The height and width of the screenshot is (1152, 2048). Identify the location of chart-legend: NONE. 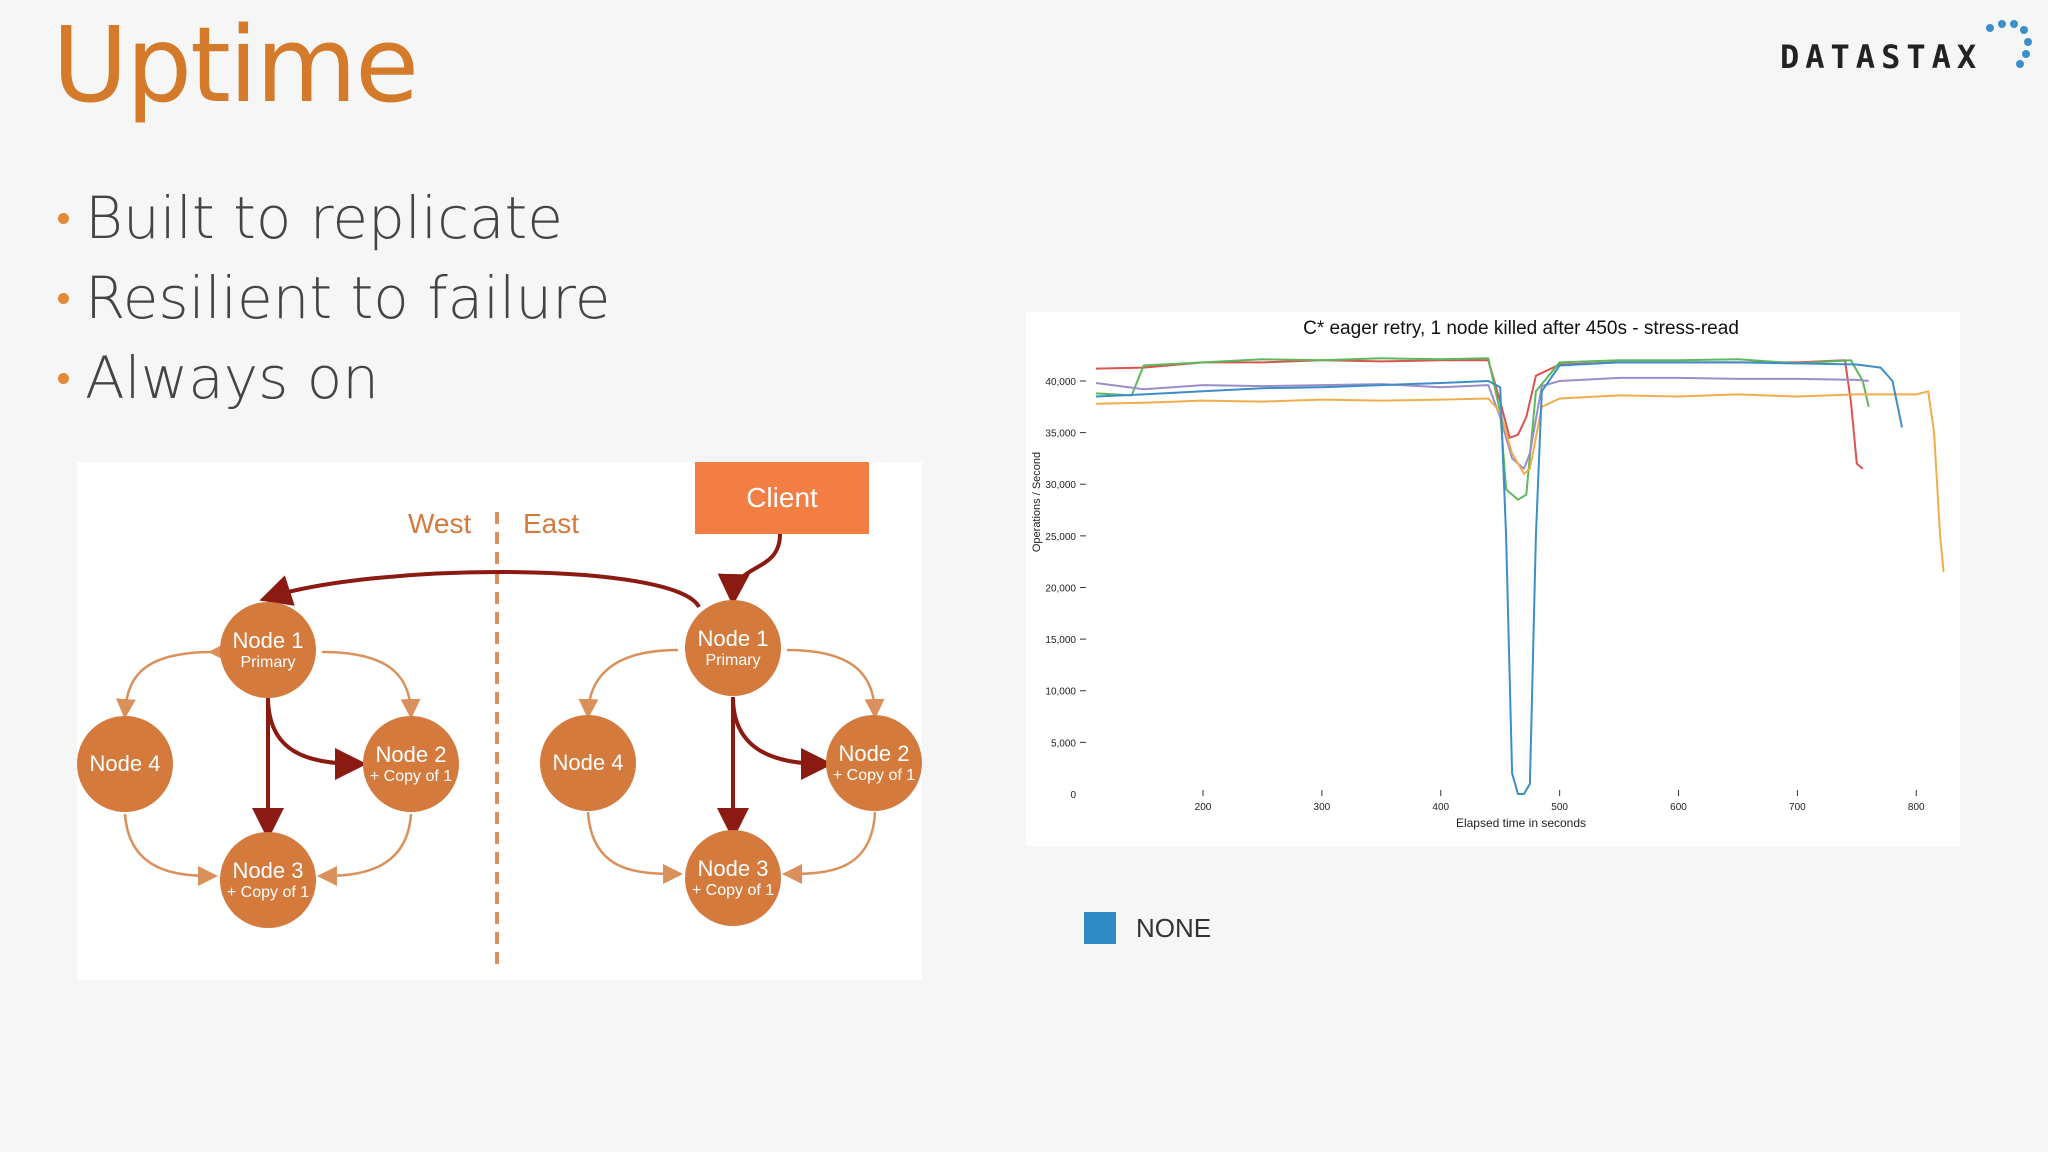
(1147, 928).